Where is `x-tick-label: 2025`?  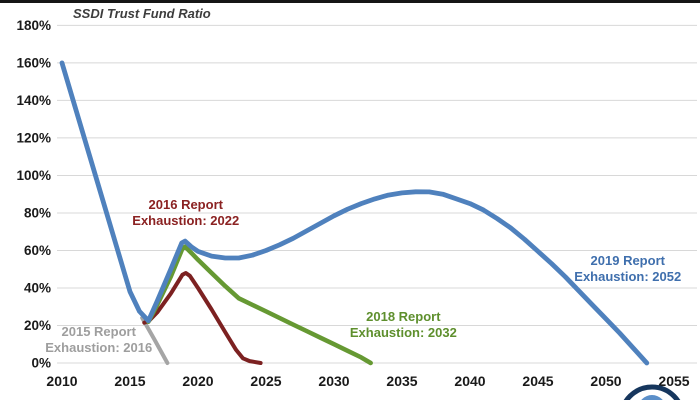
x-tick-label: 2025 is located at coordinates (265, 381).